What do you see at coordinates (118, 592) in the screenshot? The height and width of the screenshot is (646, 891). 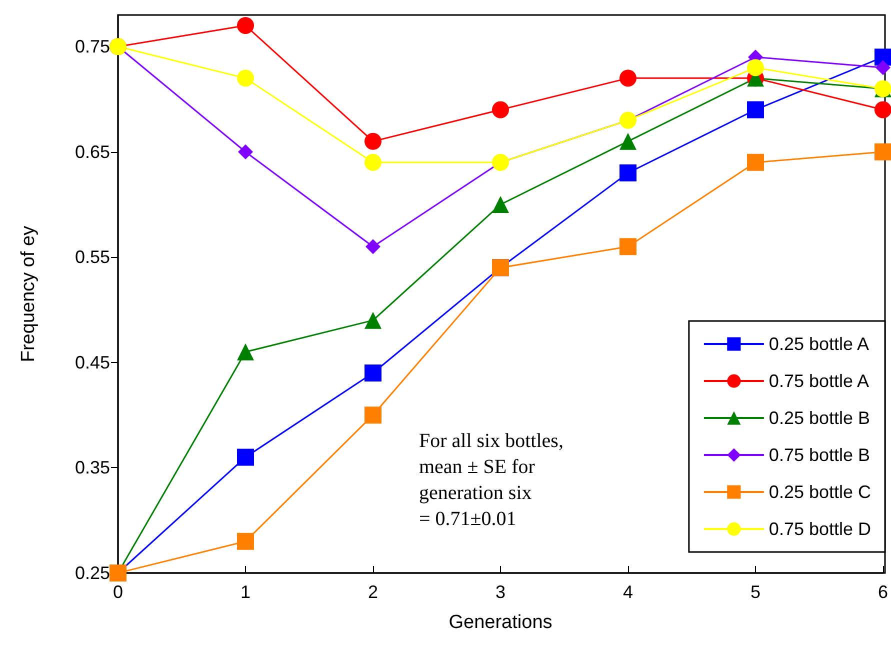 I see `x-tick-label: 0` at bounding box center [118, 592].